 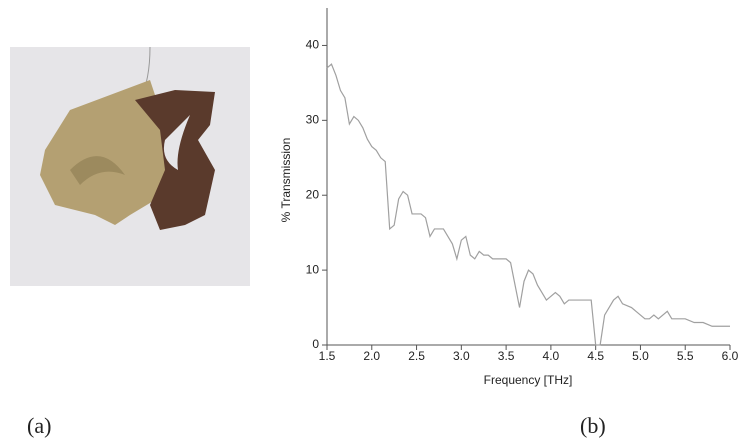 I want to click on y-axis-title: % Transmission, so click(x=286, y=180).